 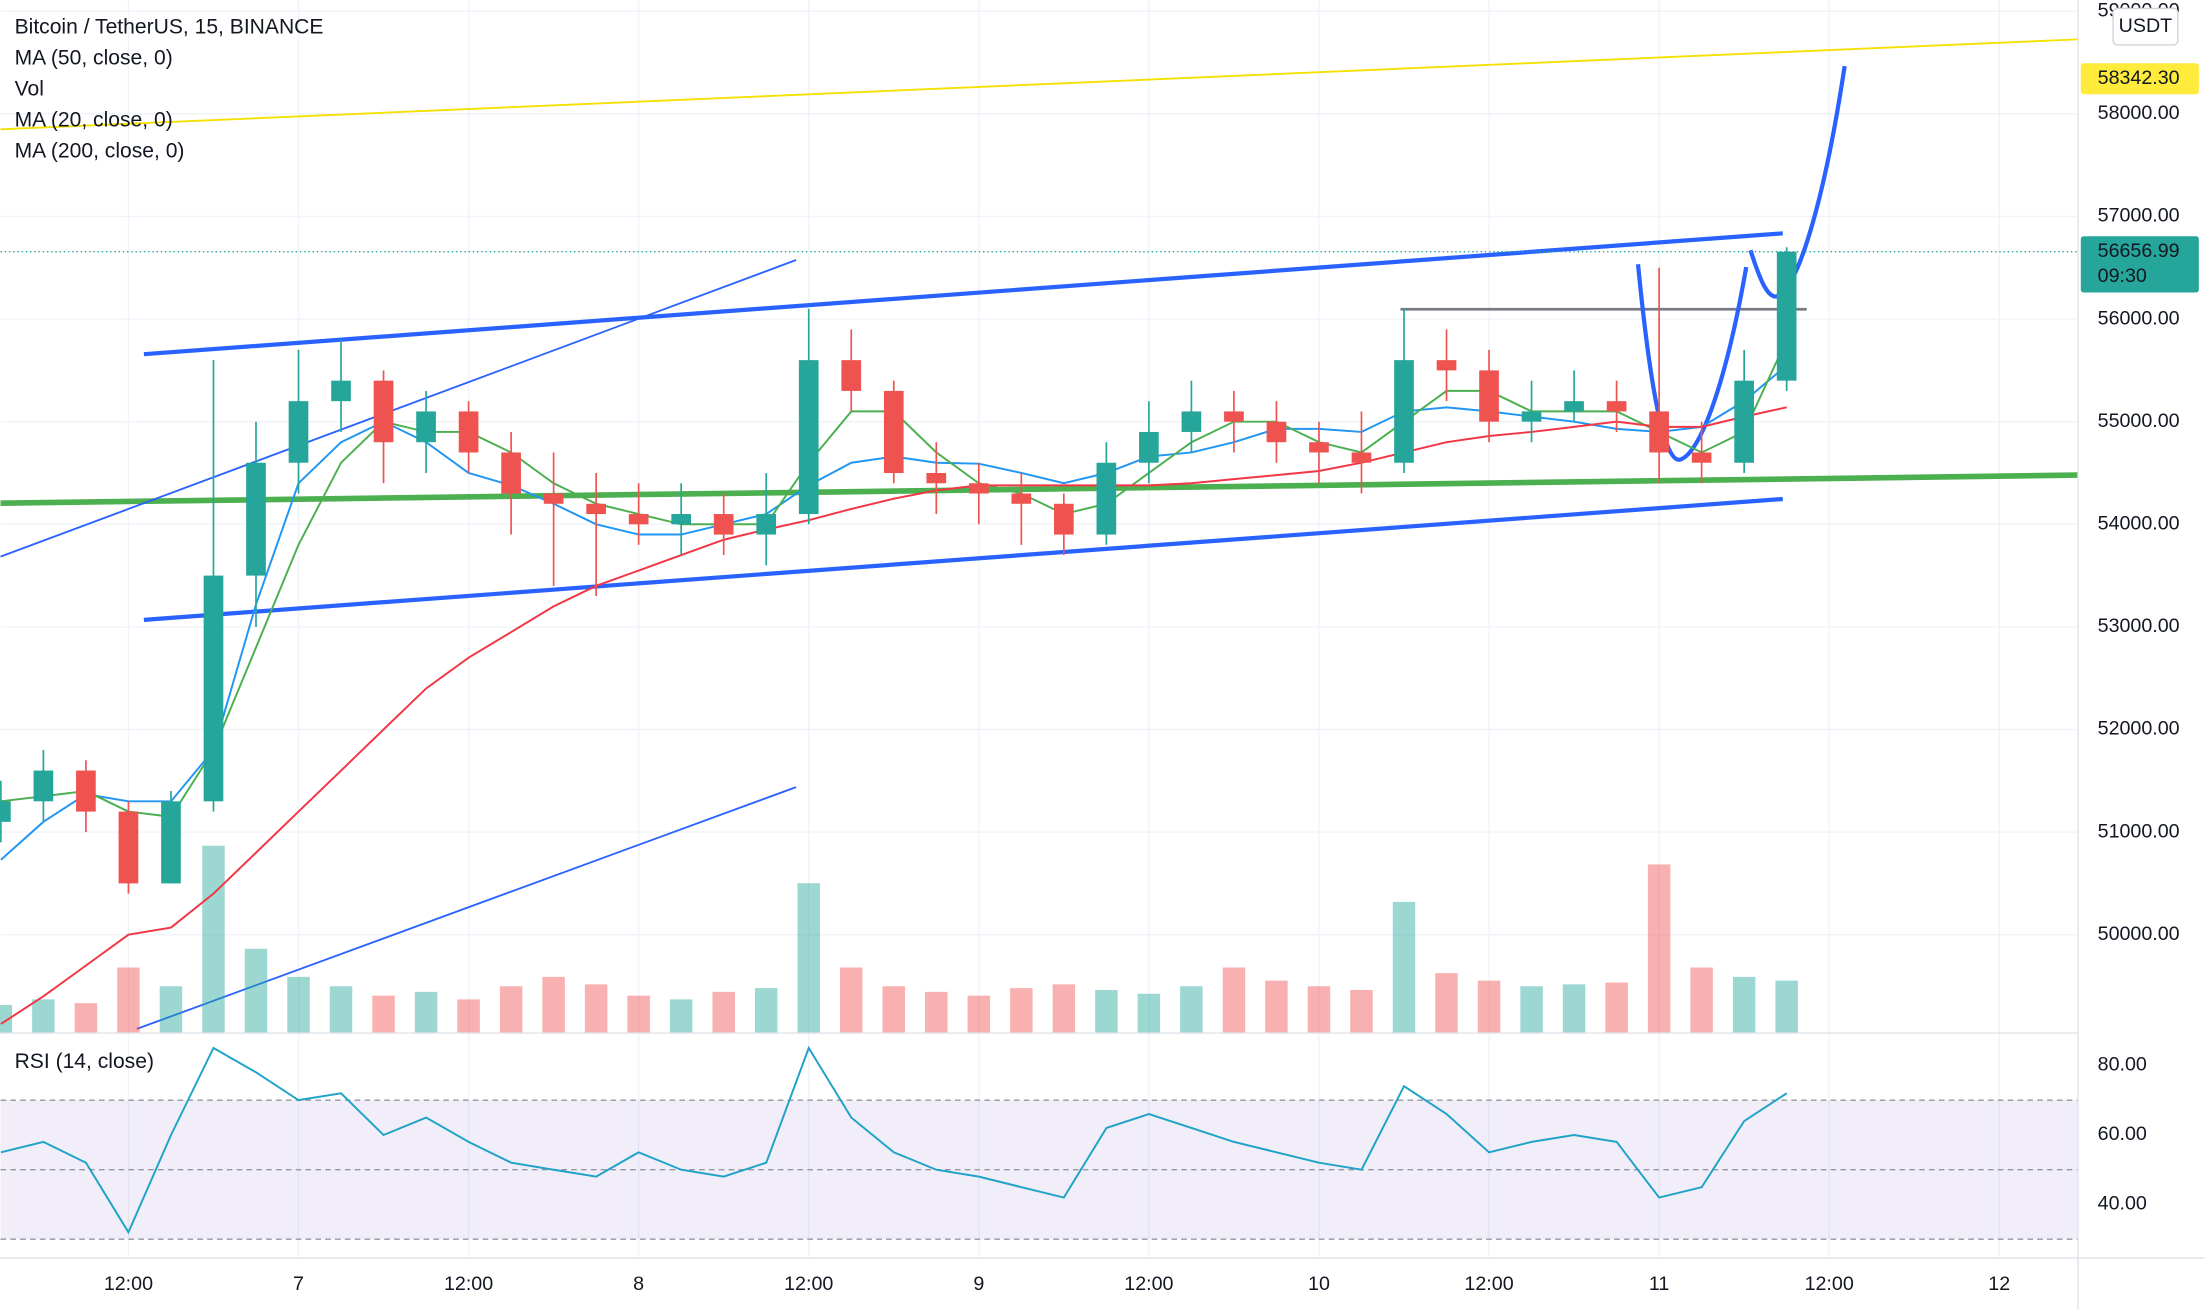 What do you see at coordinates (2139, 318) in the screenshot?
I see `y-tick-label: 56000.00` at bounding box center [2139, 318].